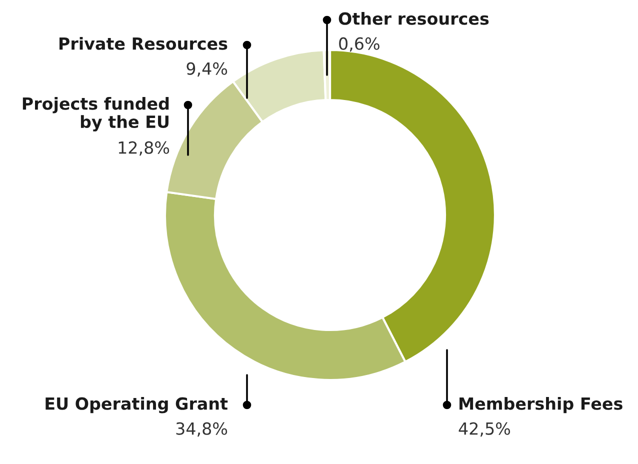 Image resolution: width=638 pixels, height=464 pixels. What do you see at coordinates (484, 429) in the screenshot?
I see `data-label: 42,5%` at bounding box center [484, 429].